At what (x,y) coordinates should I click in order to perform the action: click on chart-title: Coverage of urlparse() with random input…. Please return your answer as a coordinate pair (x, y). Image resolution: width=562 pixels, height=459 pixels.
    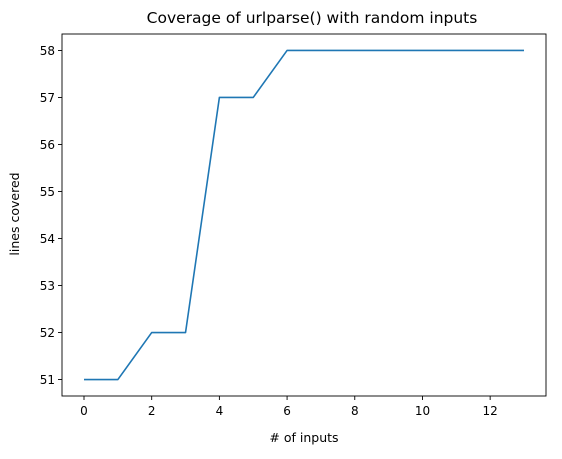
    Looking at the image, I should click on (312, 18).